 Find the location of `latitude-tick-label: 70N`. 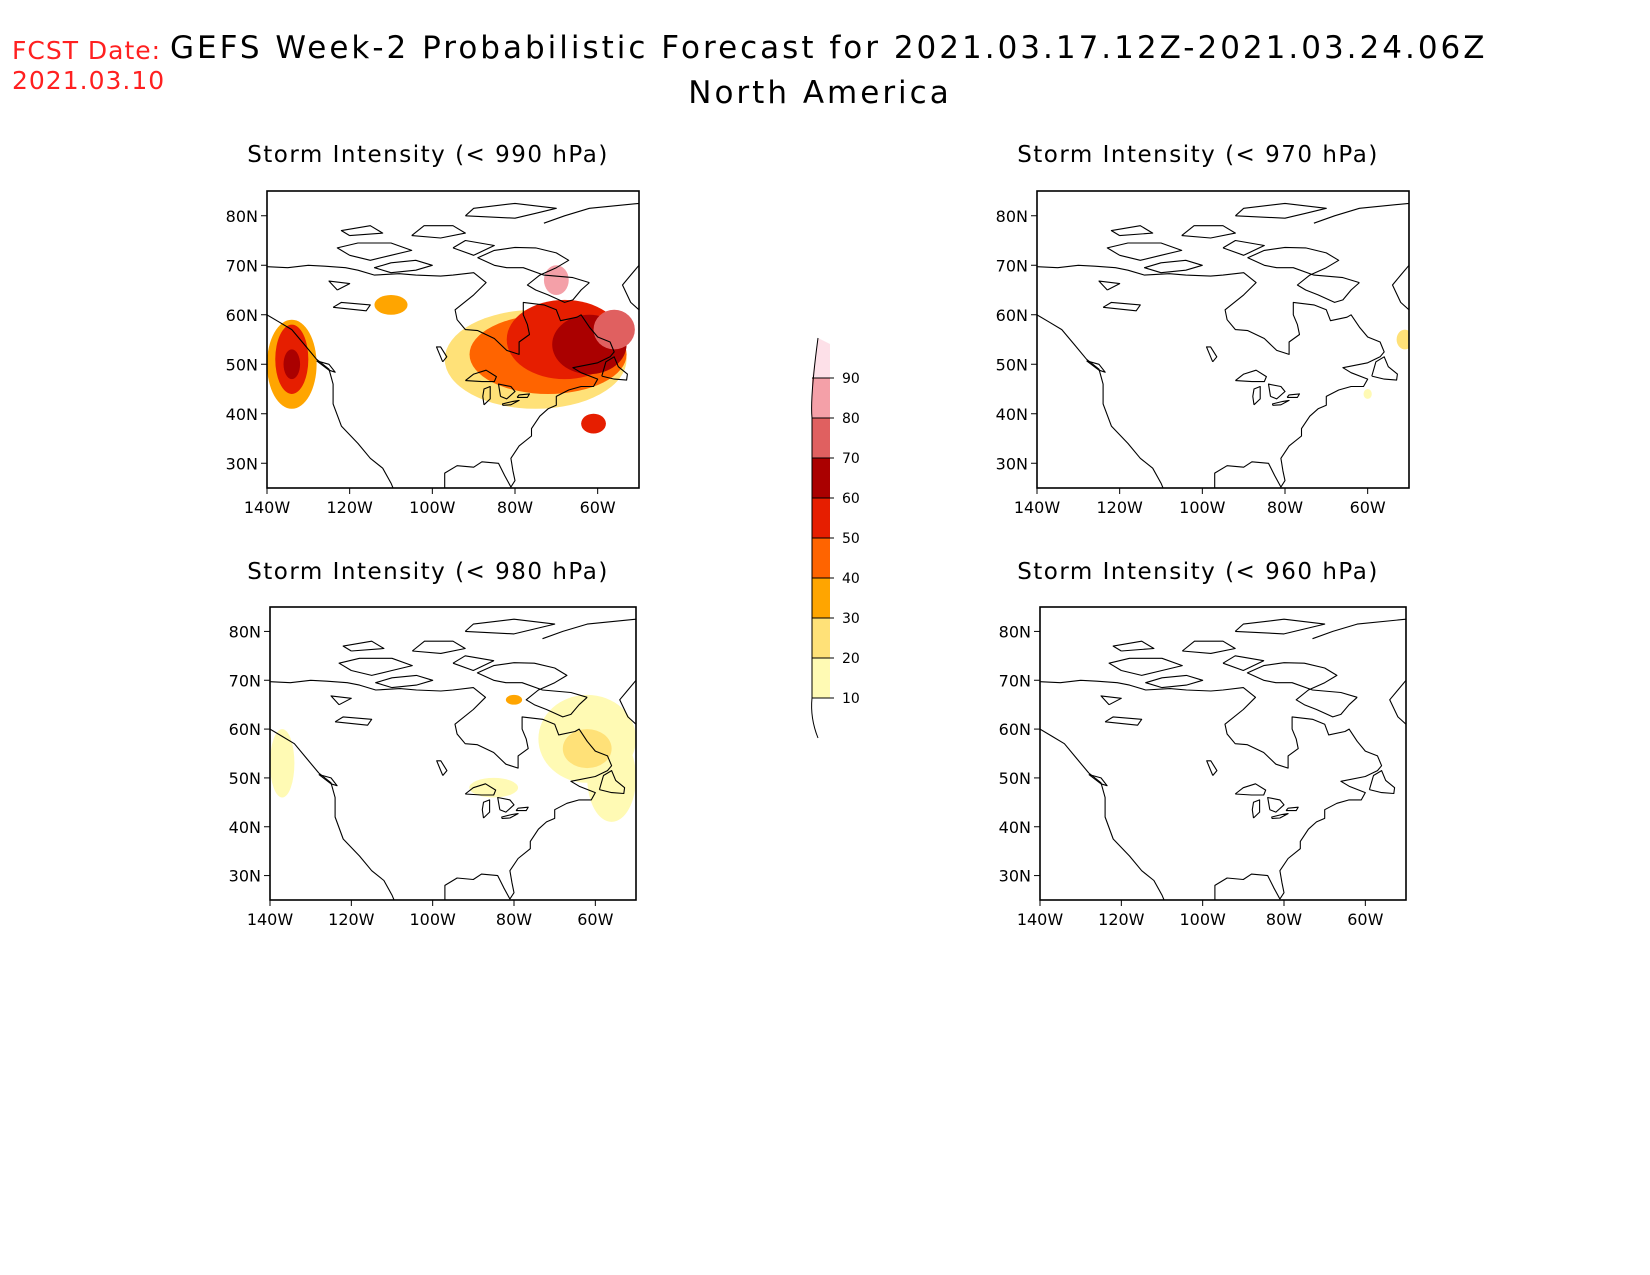

latitude-tick-label: 70N is located at coordinates (245, 680).